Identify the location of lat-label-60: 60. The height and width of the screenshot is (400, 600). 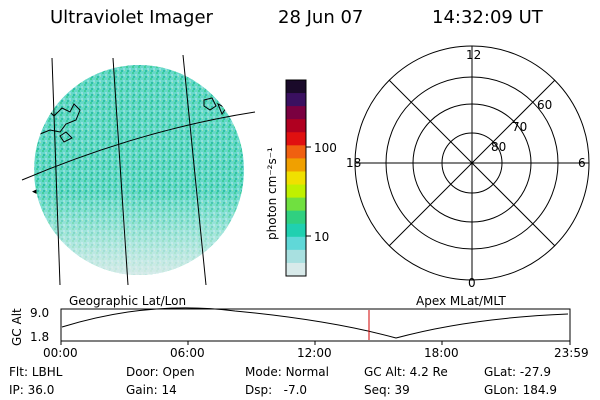
(545, 105).